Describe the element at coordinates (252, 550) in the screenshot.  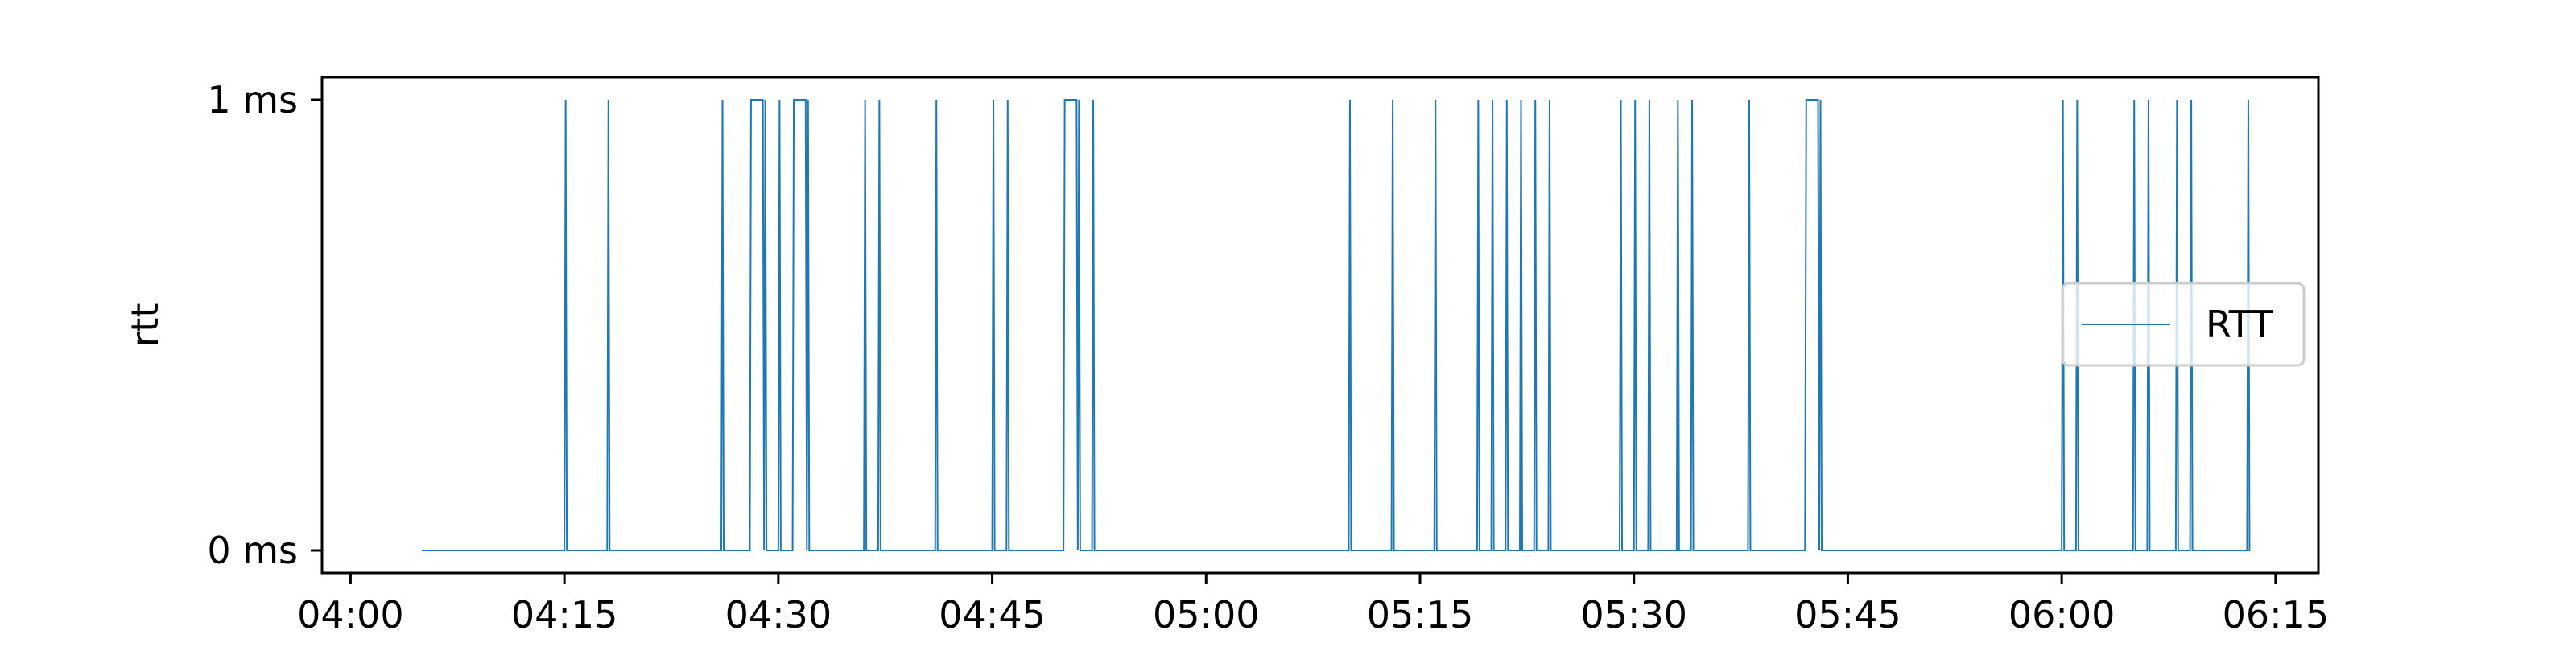
I see `y-tick-label: 0 ms` at that location.